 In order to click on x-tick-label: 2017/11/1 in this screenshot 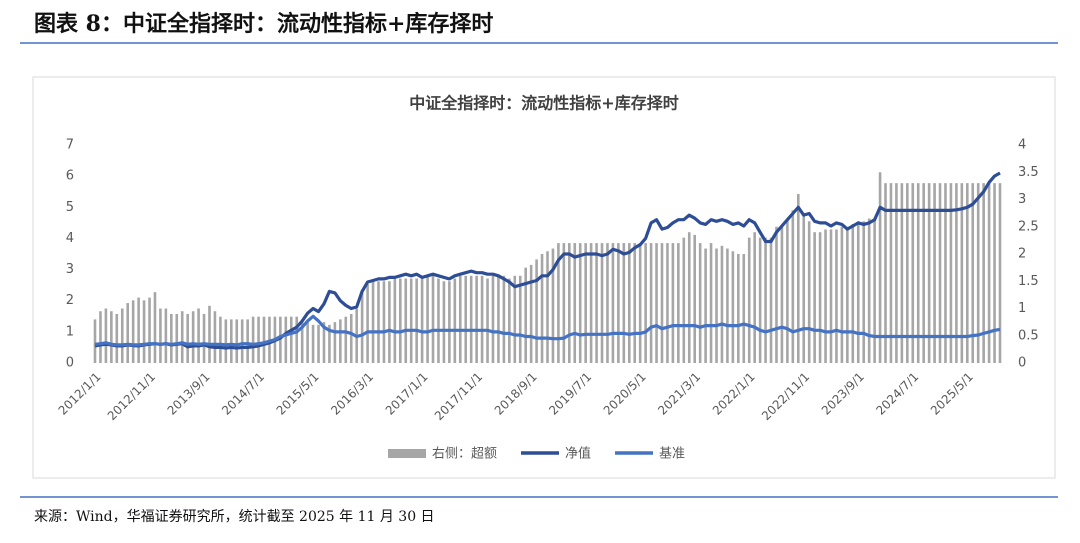, I will do `click(458, 396)`.